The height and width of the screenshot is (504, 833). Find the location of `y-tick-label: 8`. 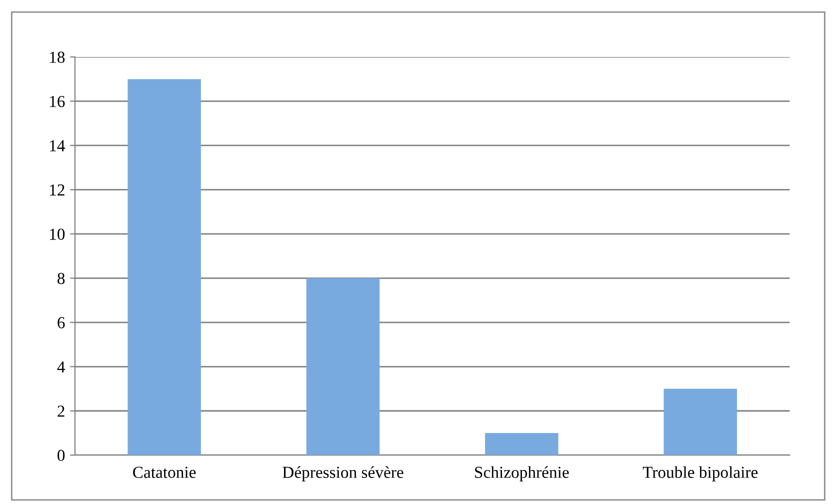

y-tick-label: 8 is located at coordinates (61, 278).